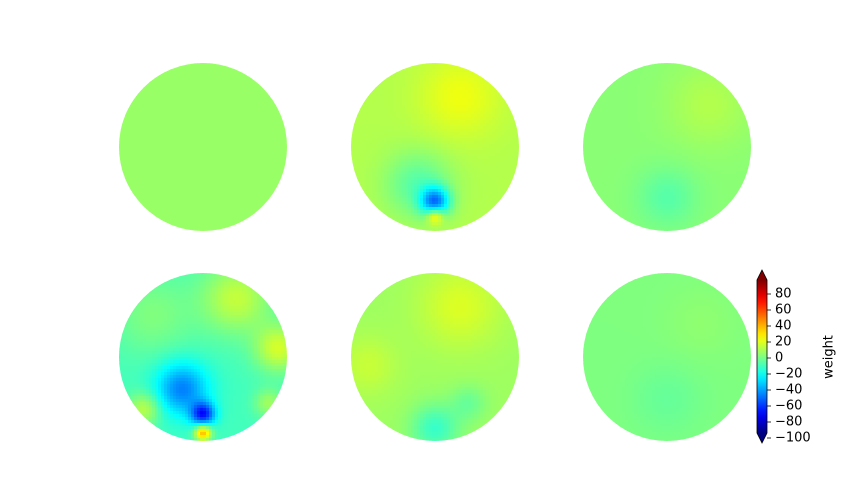 This screenshot has width=850, height=500. Describe the element at coordinates (783, 326) in the screenshot. I see `colorbar-tick-label: 40` at that location.